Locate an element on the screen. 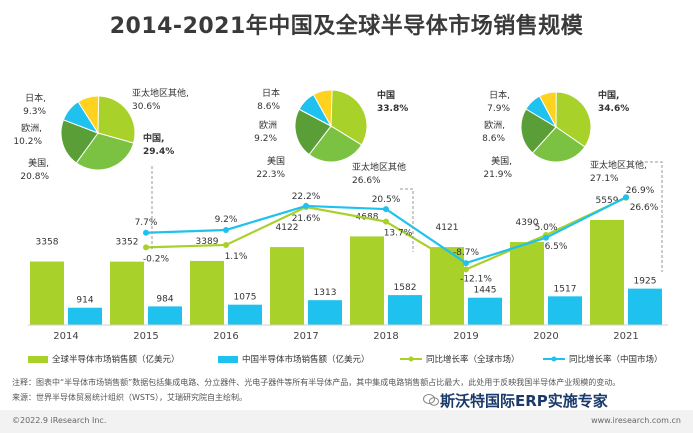 This screenshot has height=433, width=693. legend-label-global-line: 同比增长率（全球市场） is located at coordinates (473, 360).